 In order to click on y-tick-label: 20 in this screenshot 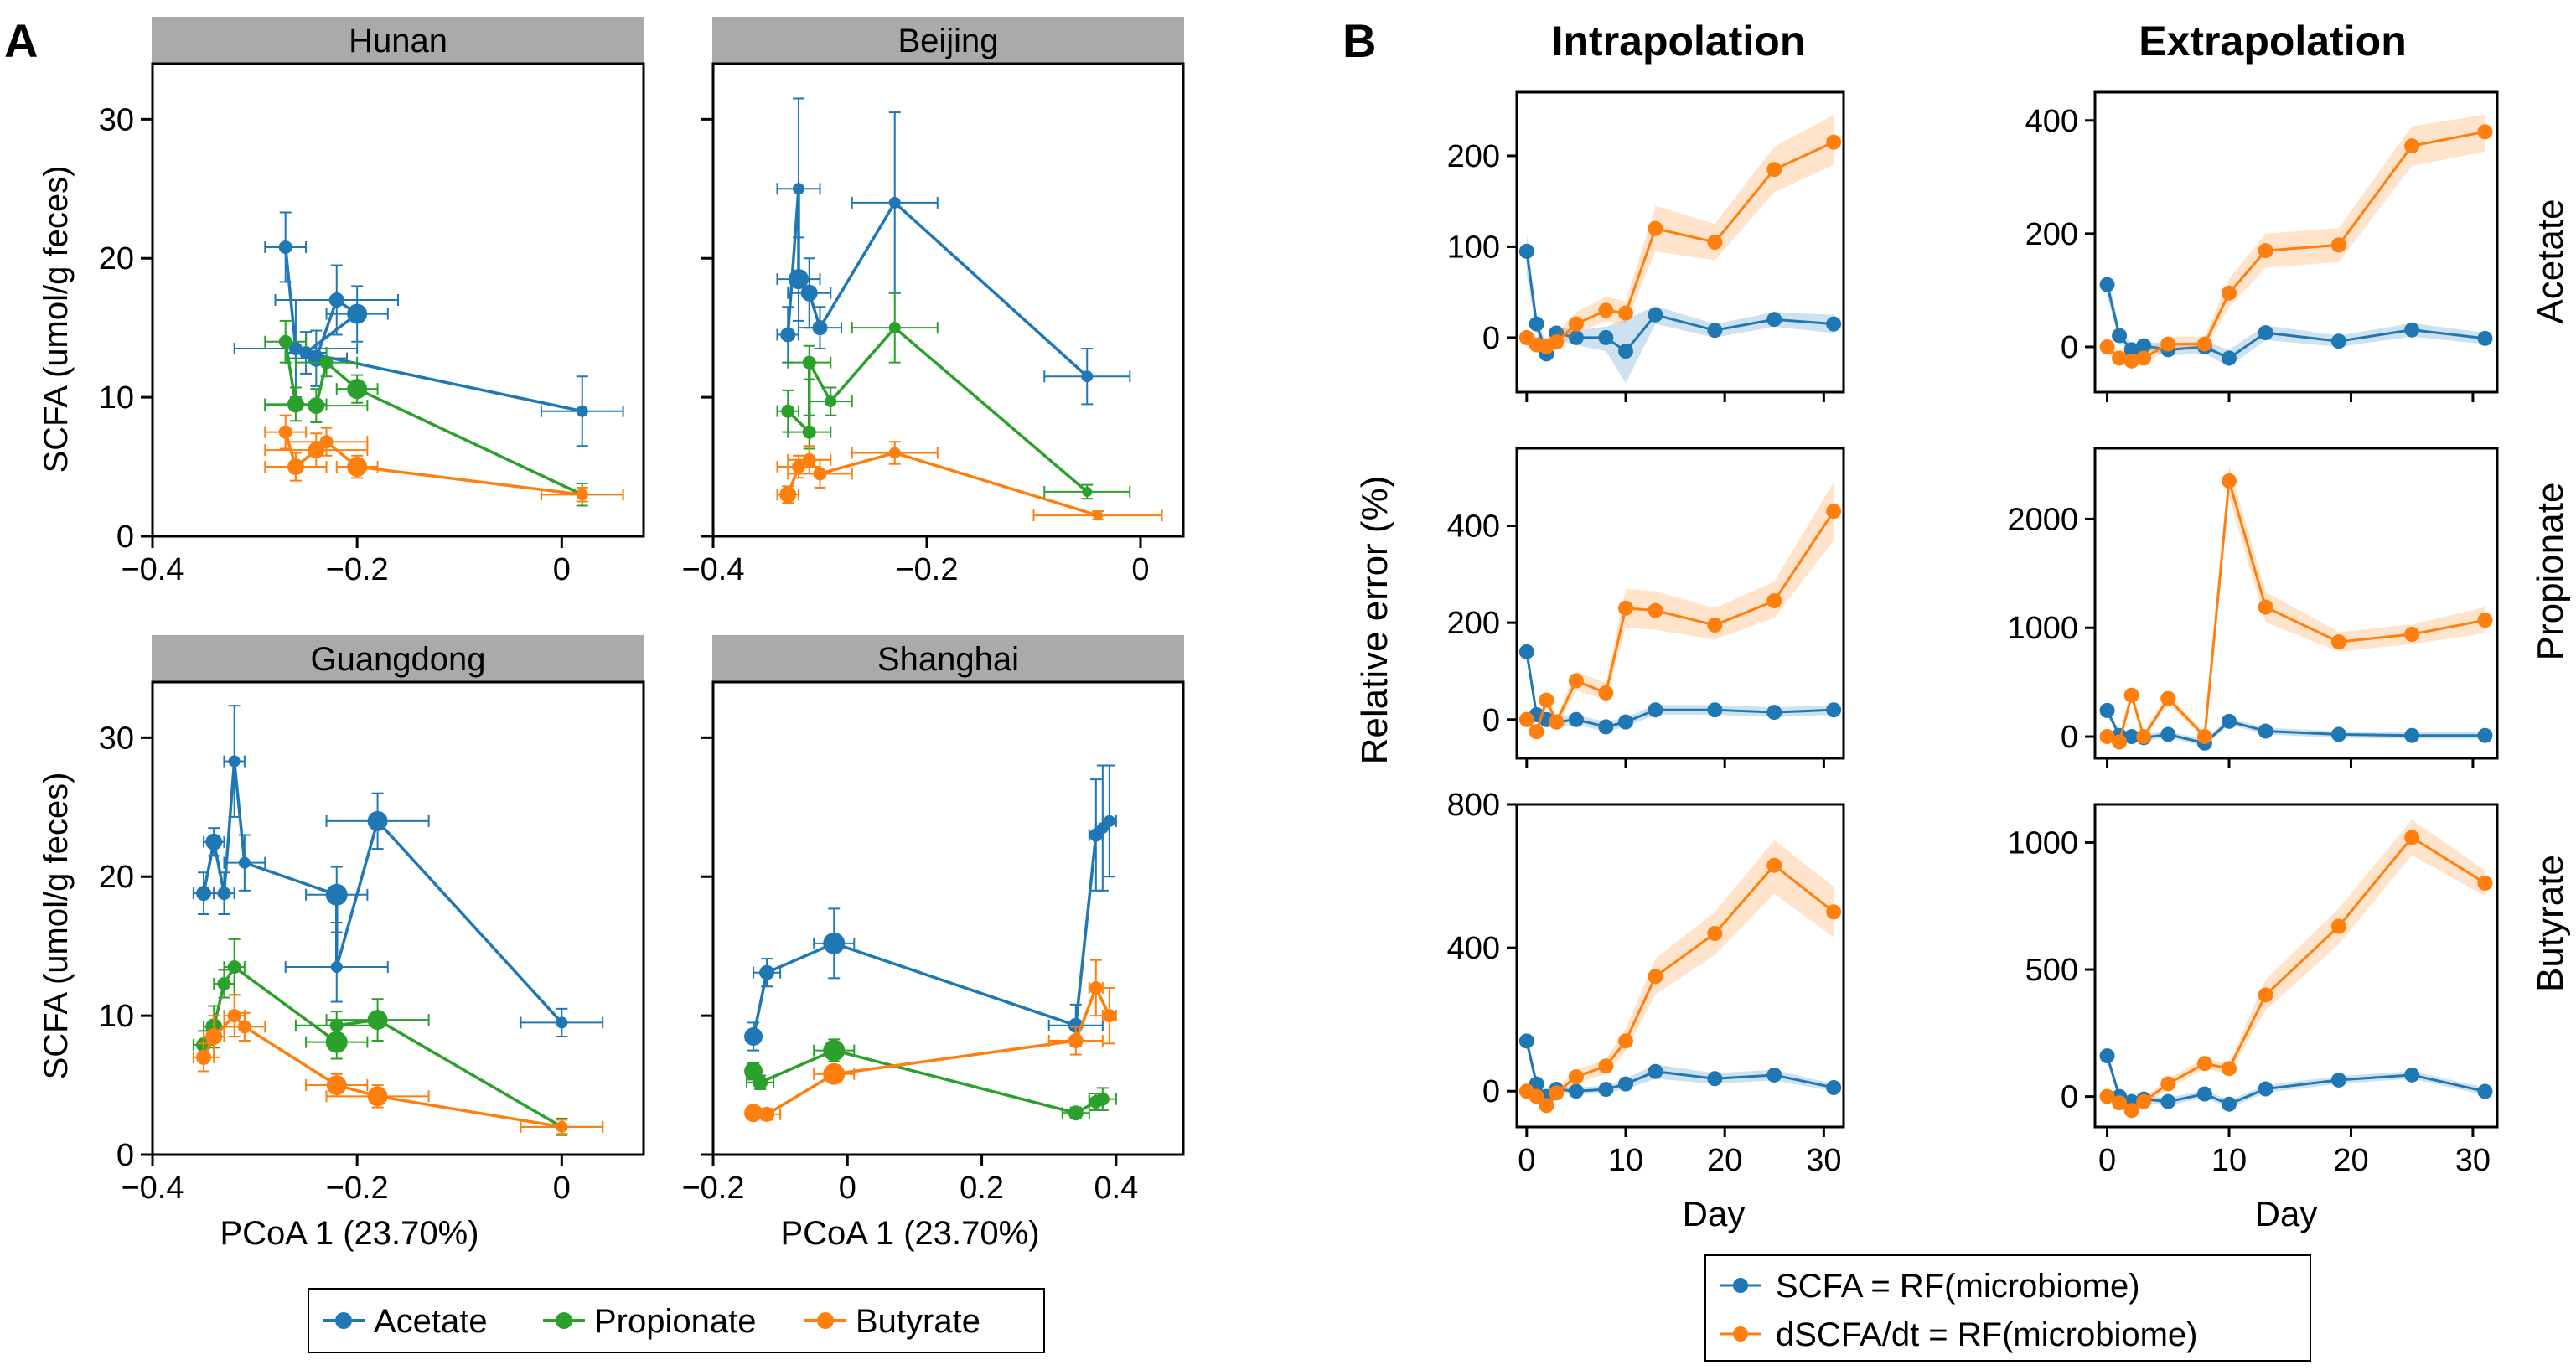, I will do `click(116, 259)`.